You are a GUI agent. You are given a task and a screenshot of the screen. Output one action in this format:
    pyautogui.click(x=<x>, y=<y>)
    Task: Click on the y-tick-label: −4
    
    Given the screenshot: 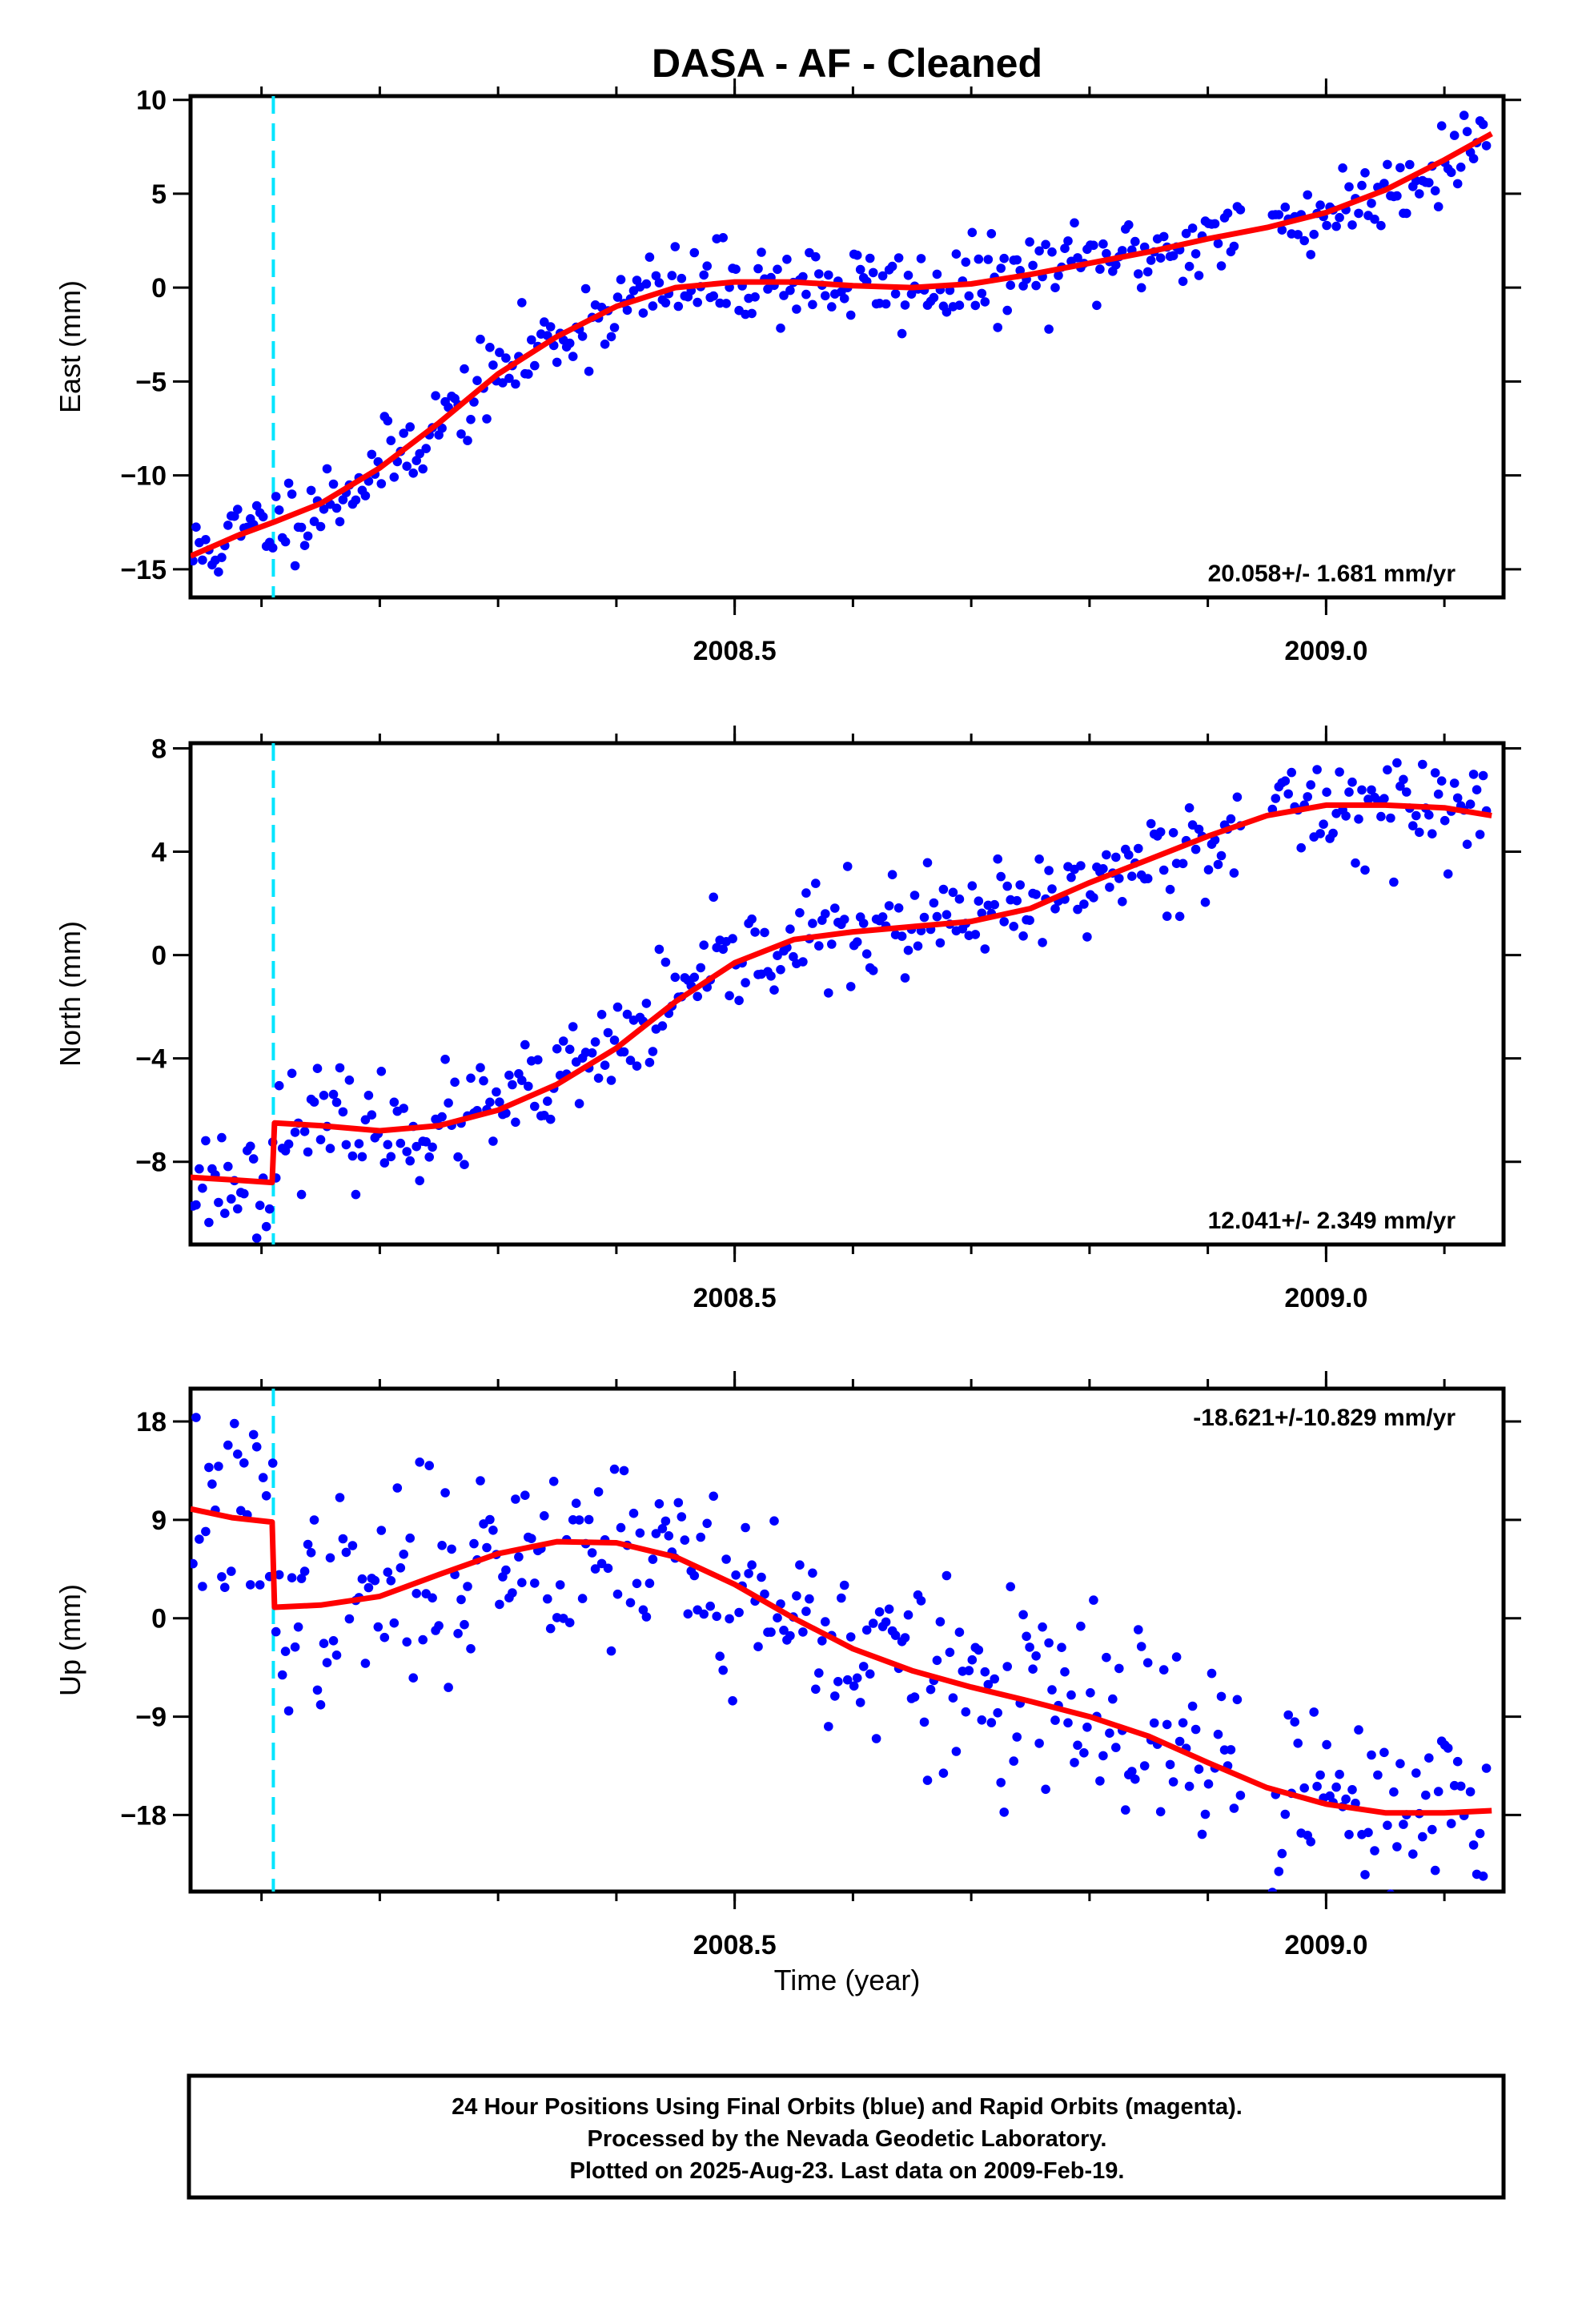 What is the action you would take?
    pyautogui.click(x=151, y=1059)
    